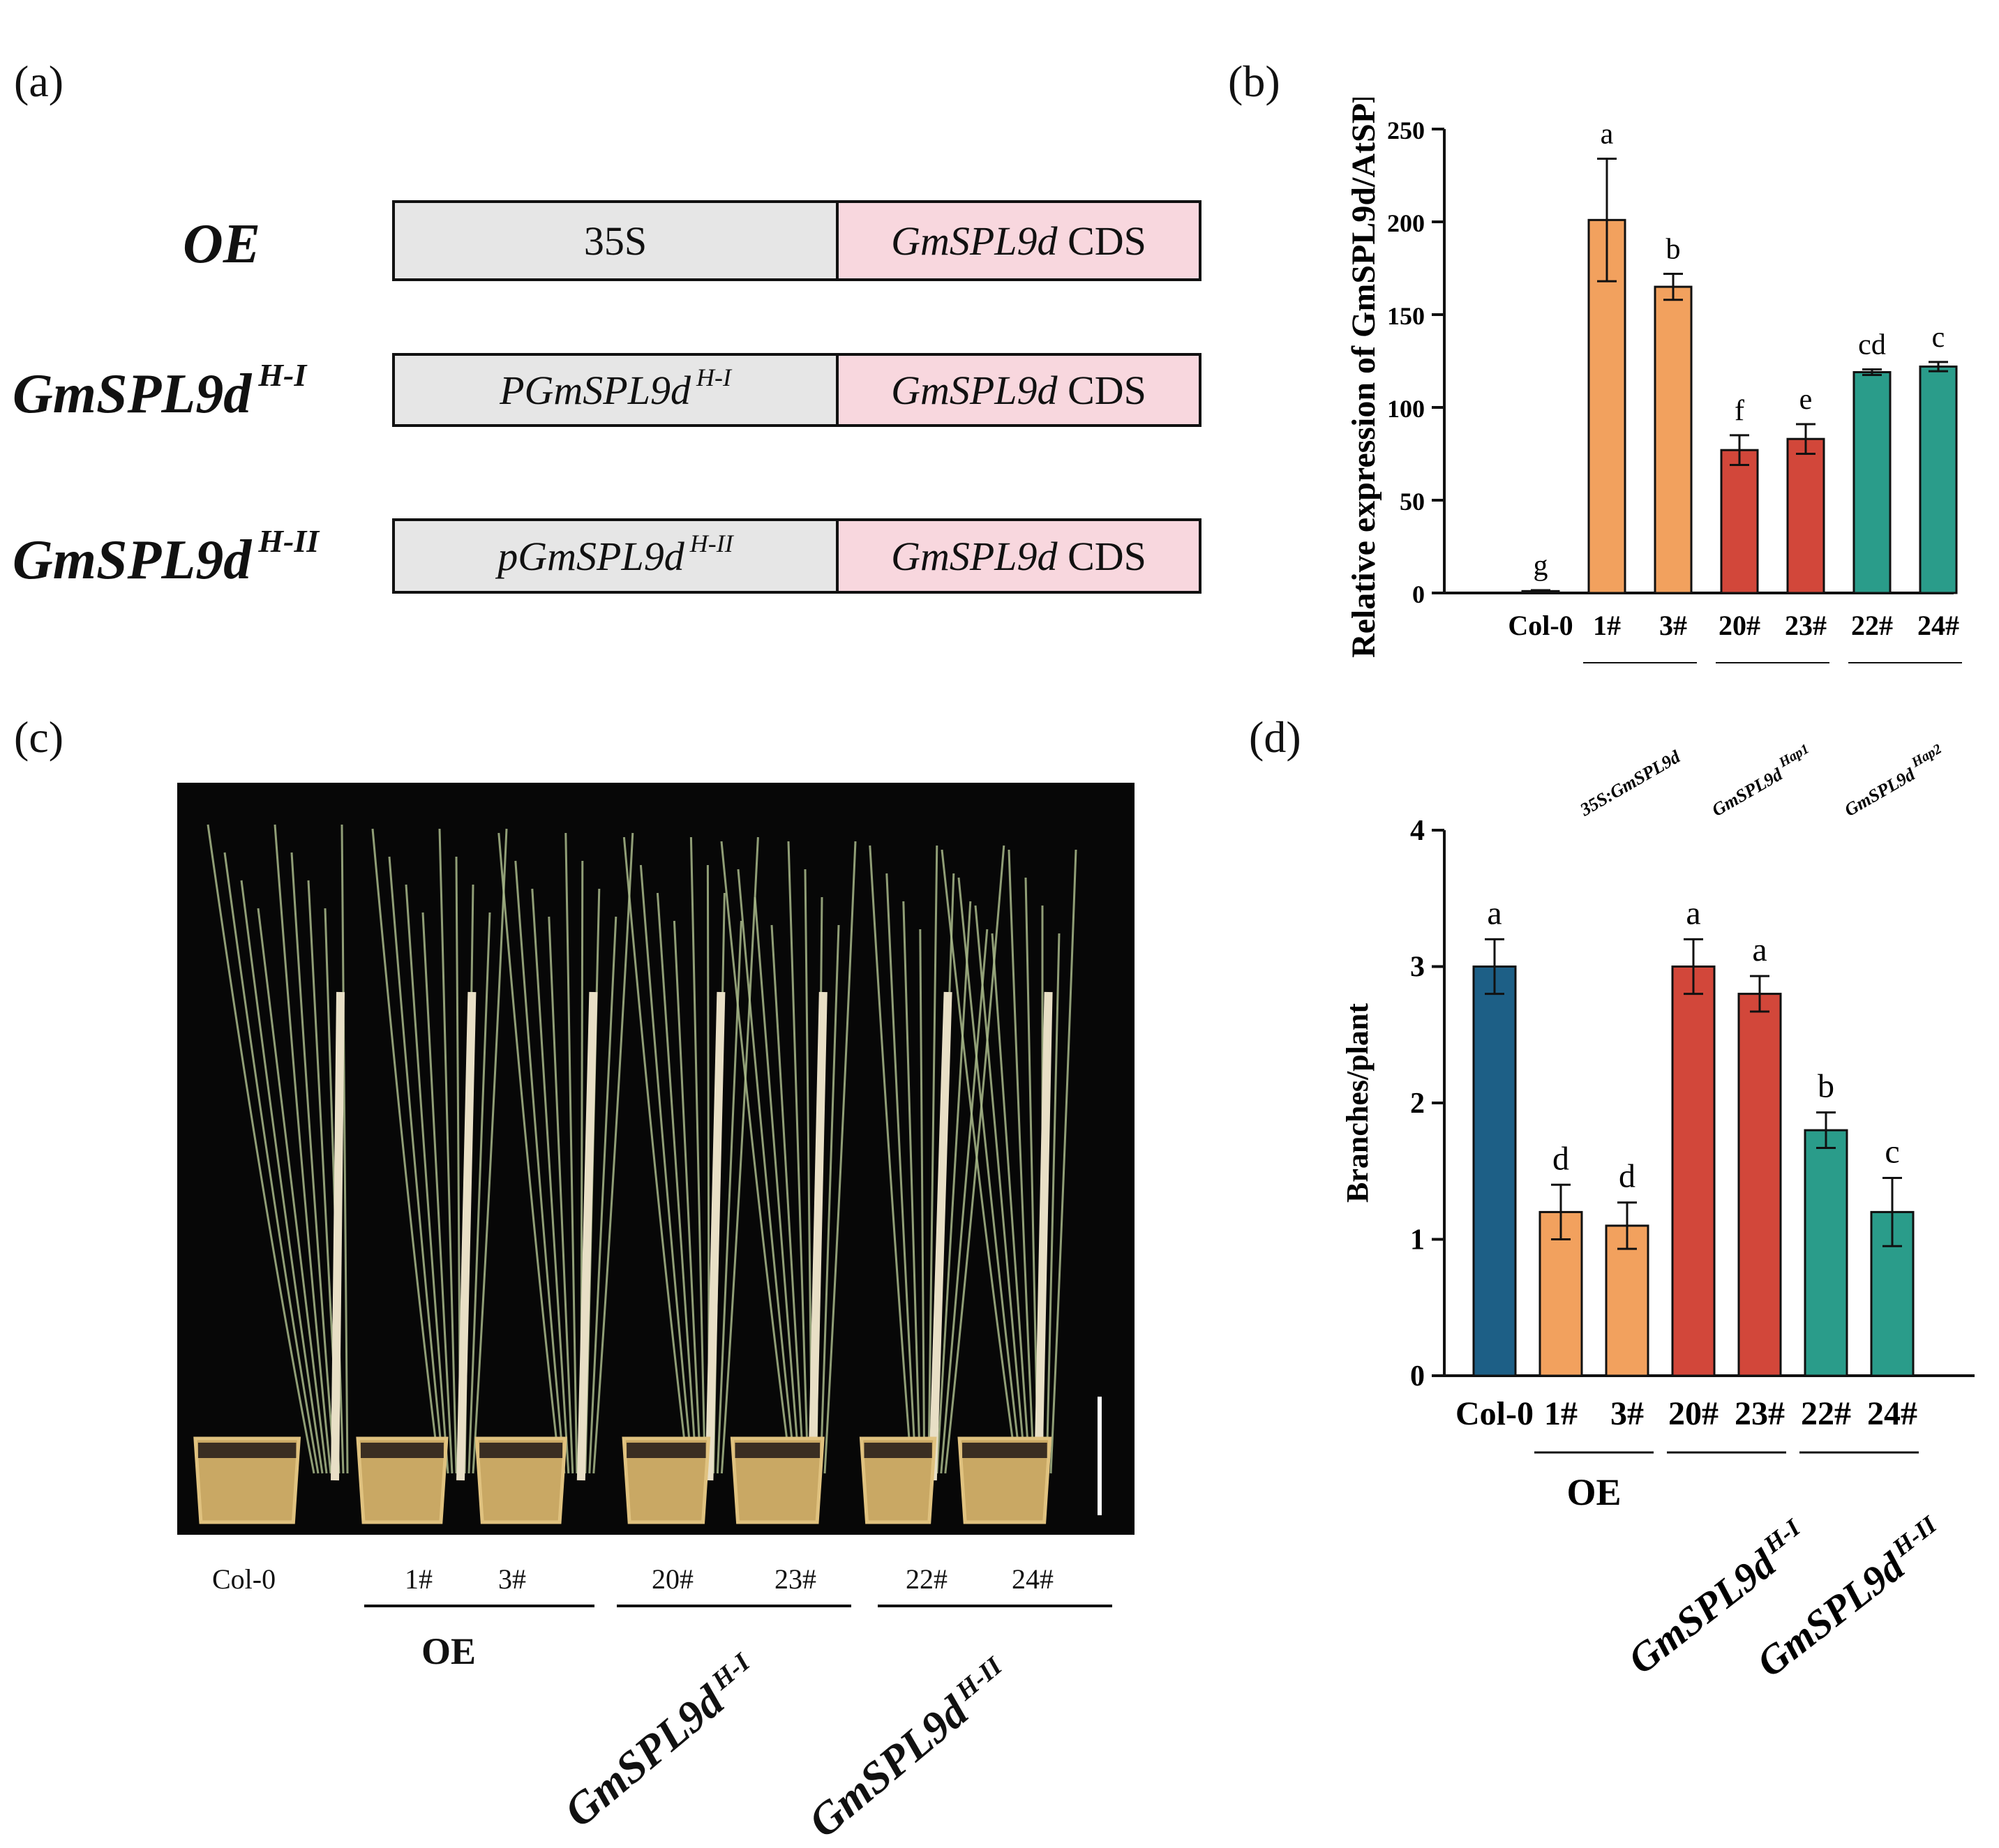 Image resolution: width=1999 pixels, height=1848 pixels. What do you see at coordinates (1363, 378) in the screenshot?
I see `y-axis-label: Relative expression of GmSPL9d/AtSPL9` at bounding box center [1363, 378].